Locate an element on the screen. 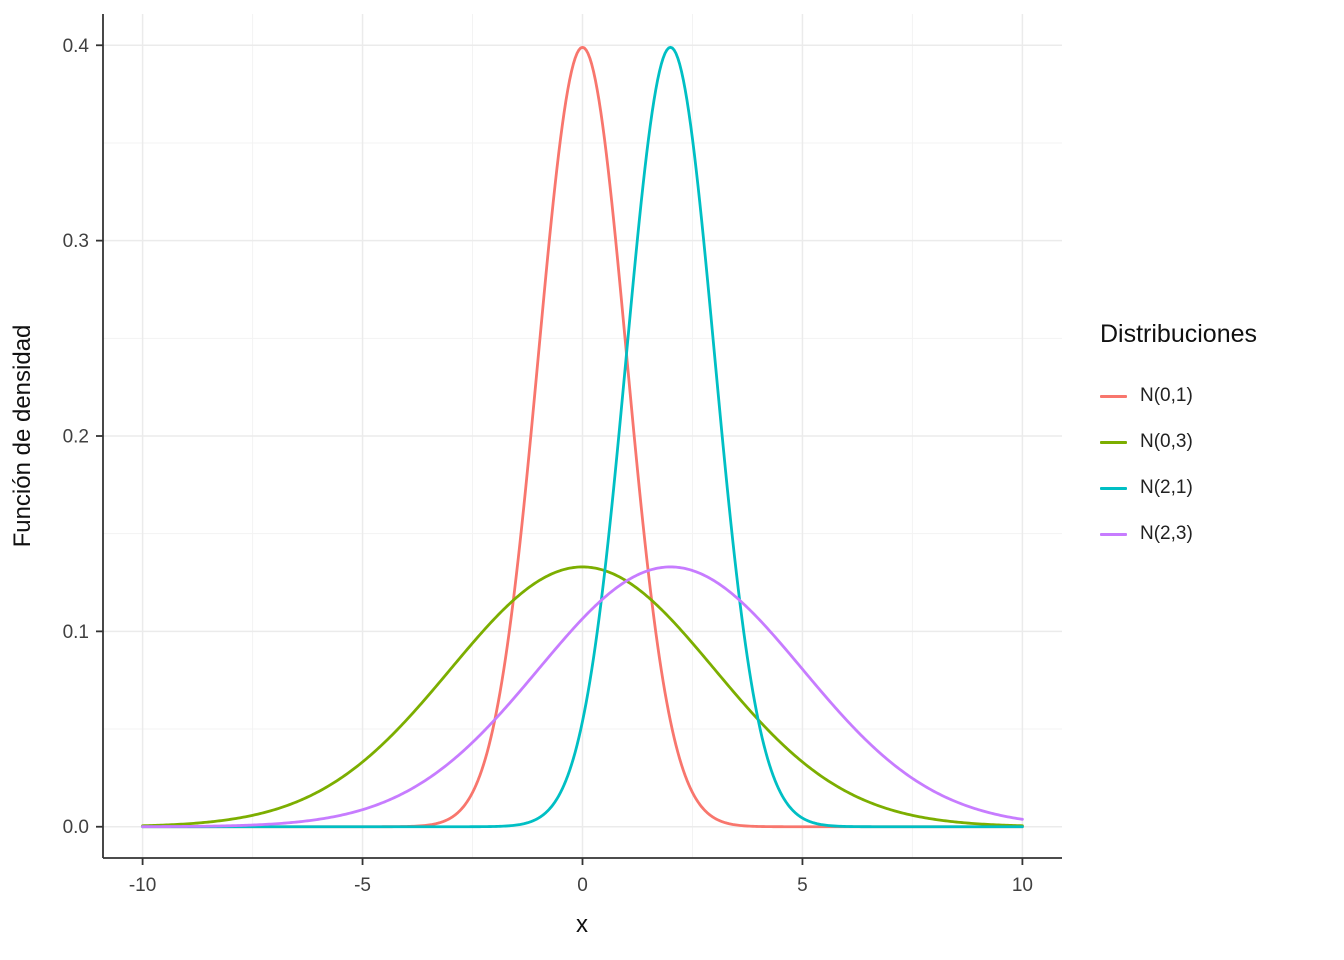 The image size is (1344, 960). y-tick-label: 0.3 is located at coordinates (76, 241).